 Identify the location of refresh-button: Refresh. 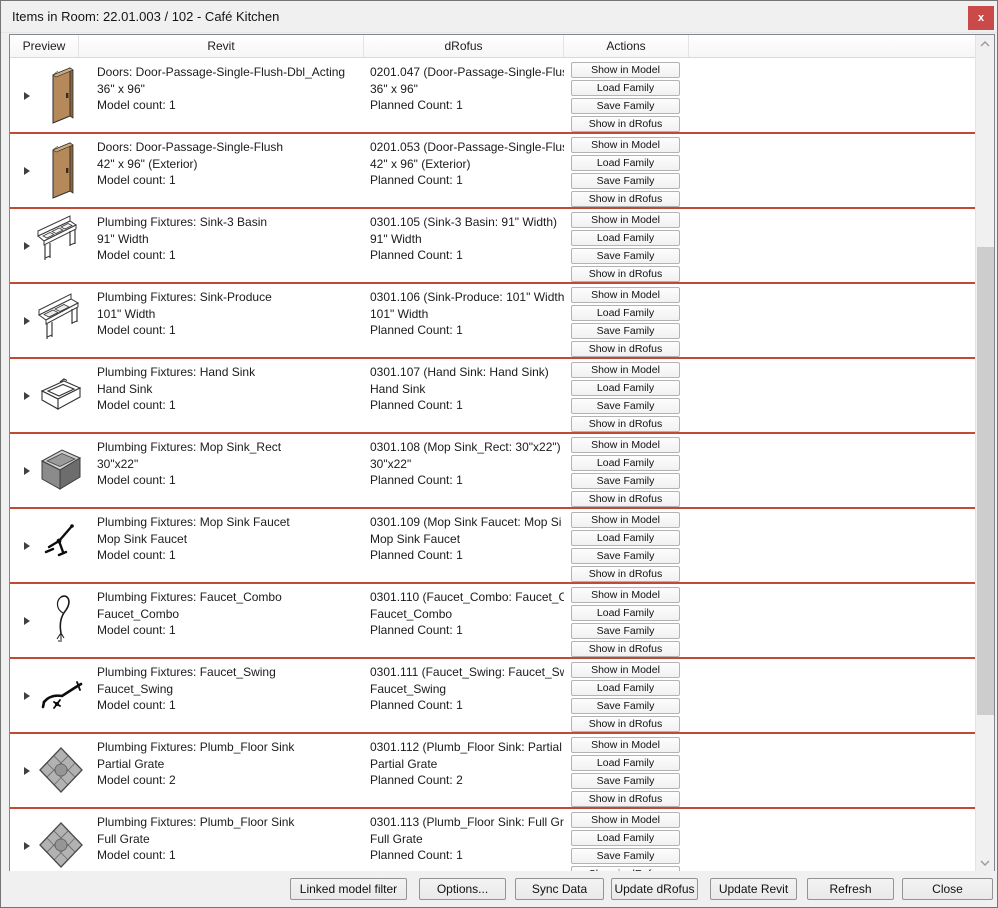
(850, 889).